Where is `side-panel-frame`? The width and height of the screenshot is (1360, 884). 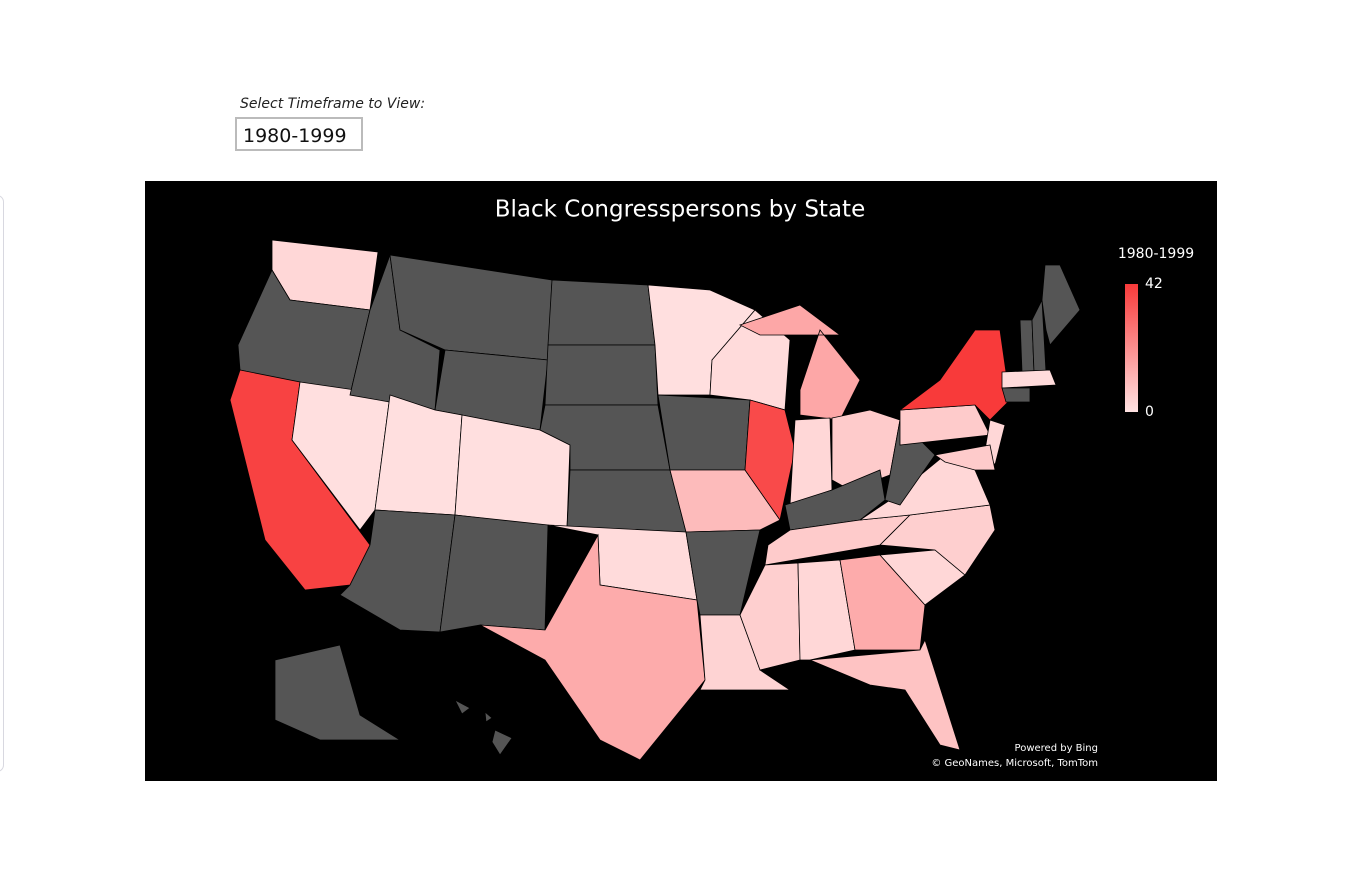 side-panel-frame is located at coordinates (2, 483).